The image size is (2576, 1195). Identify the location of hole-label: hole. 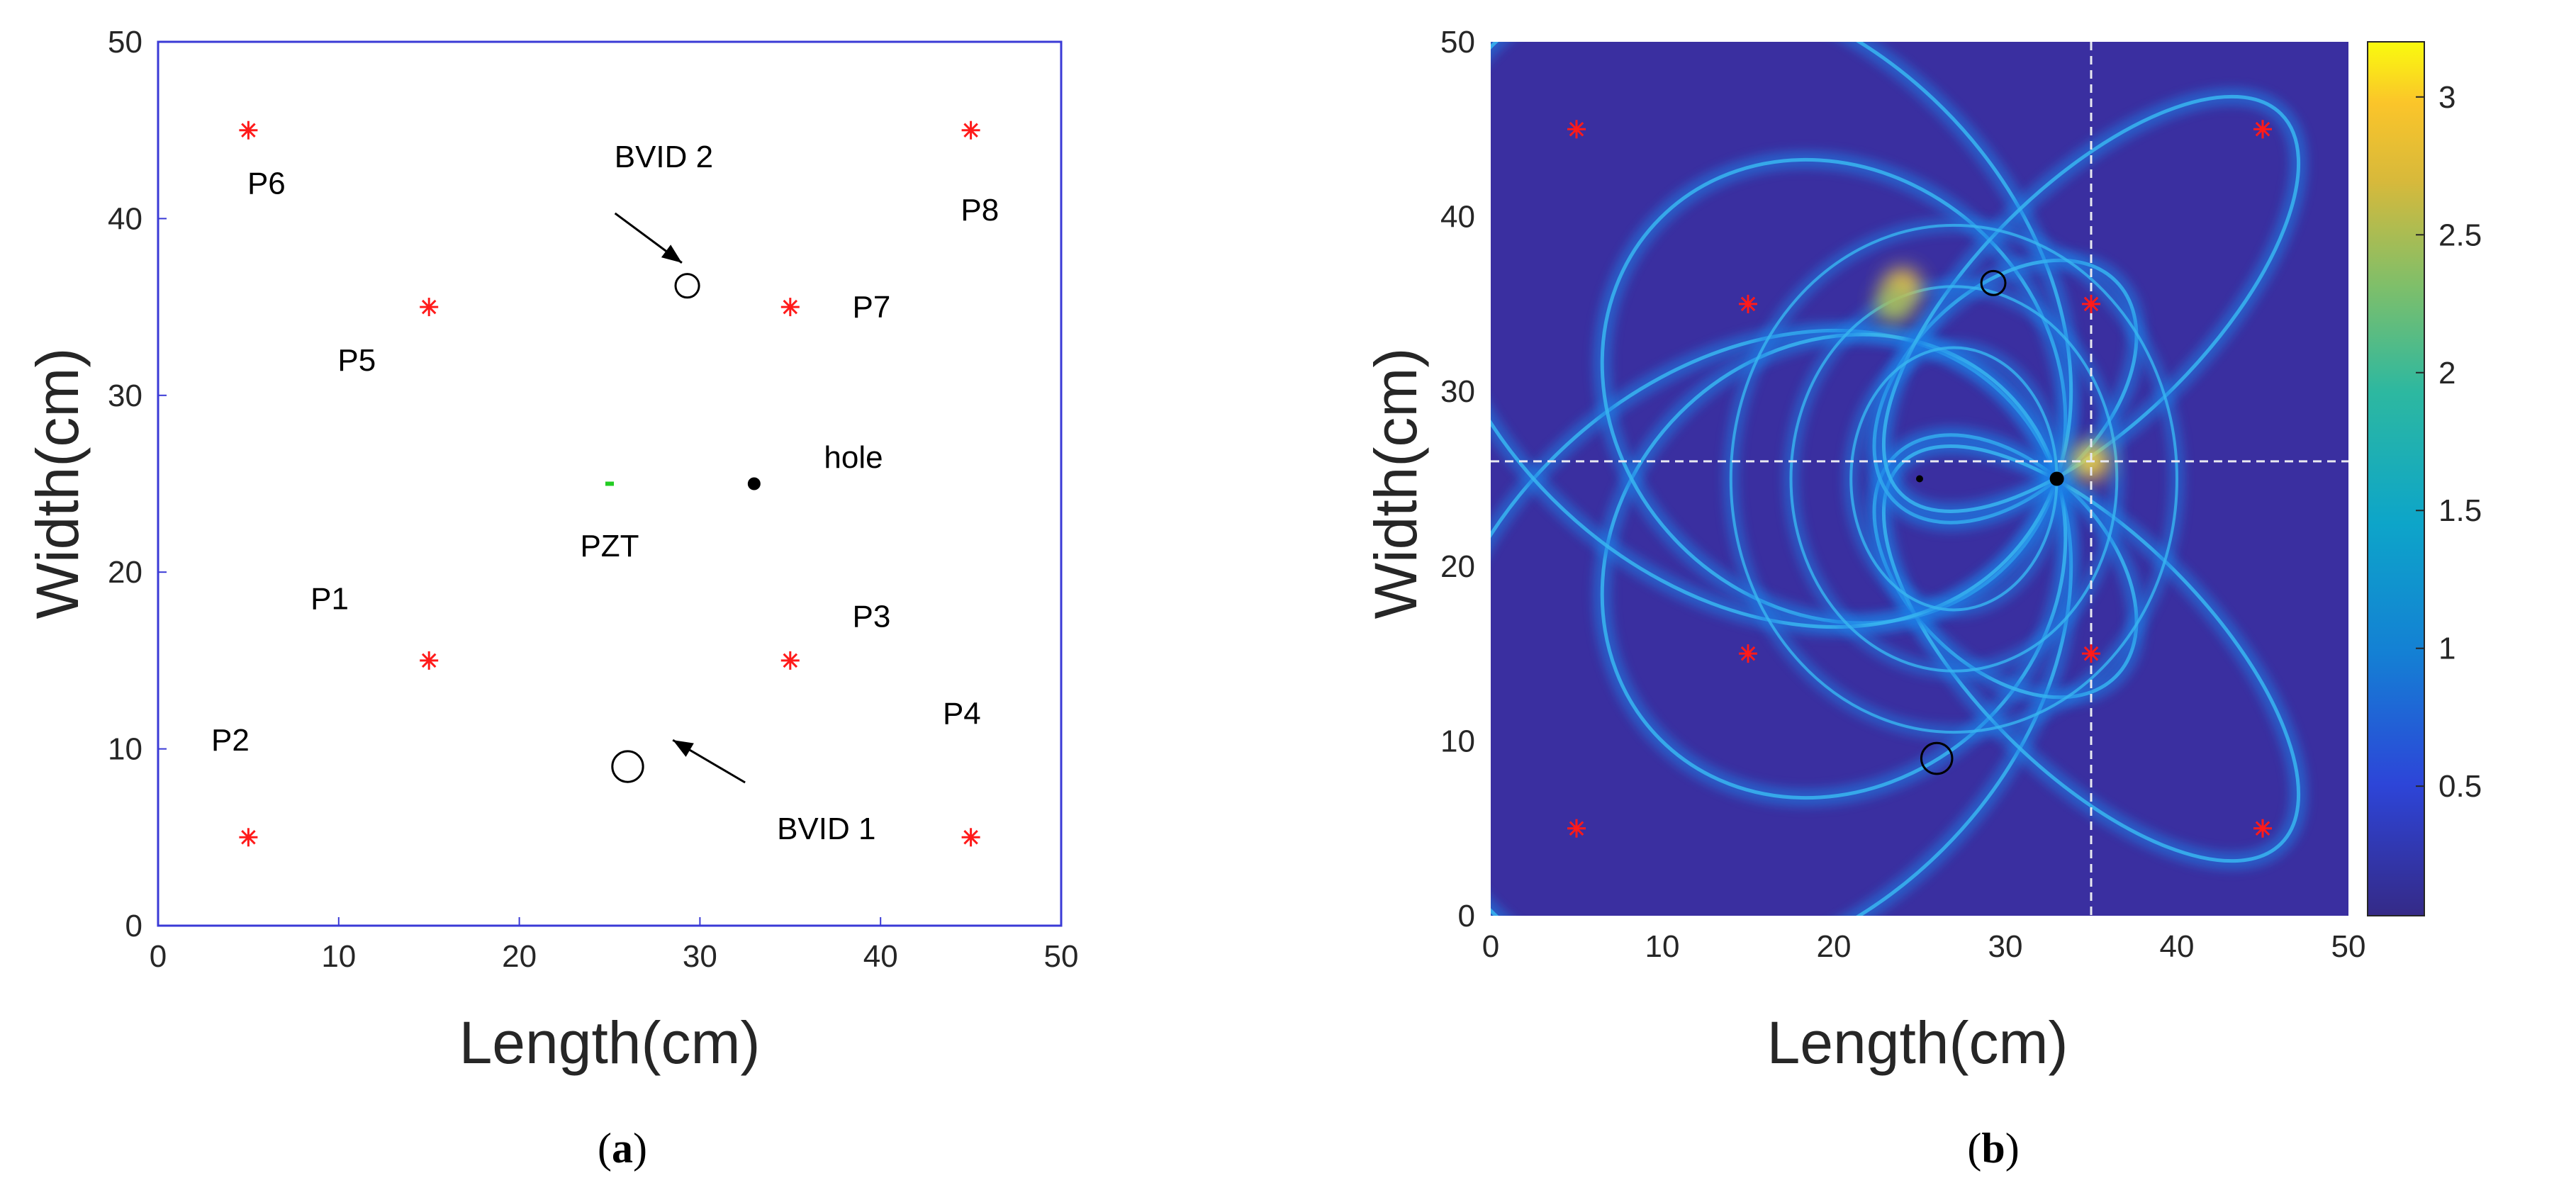
(853, 457).